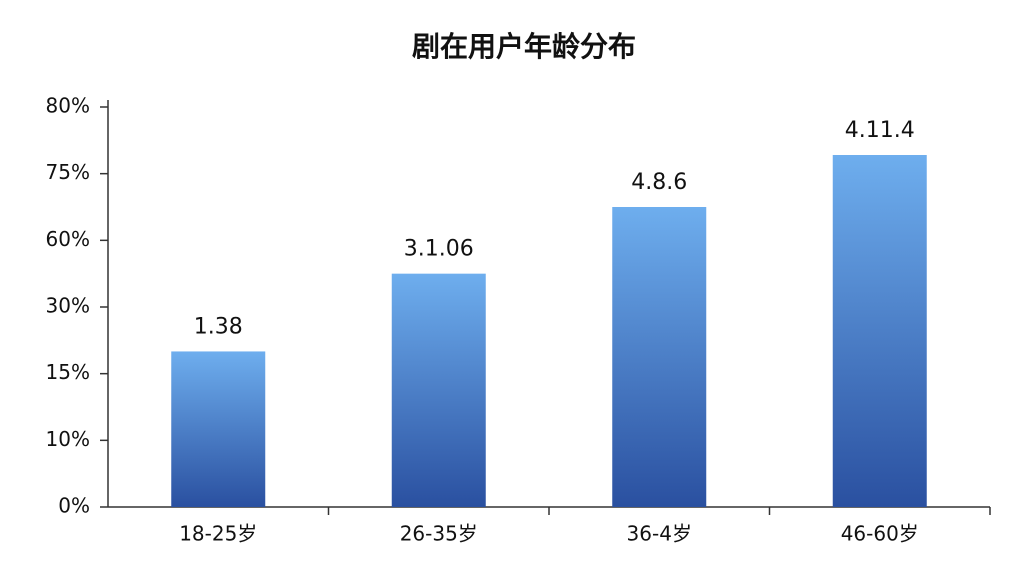  I want to click on x-tick-label: 26-35岁, so click(439, 534).